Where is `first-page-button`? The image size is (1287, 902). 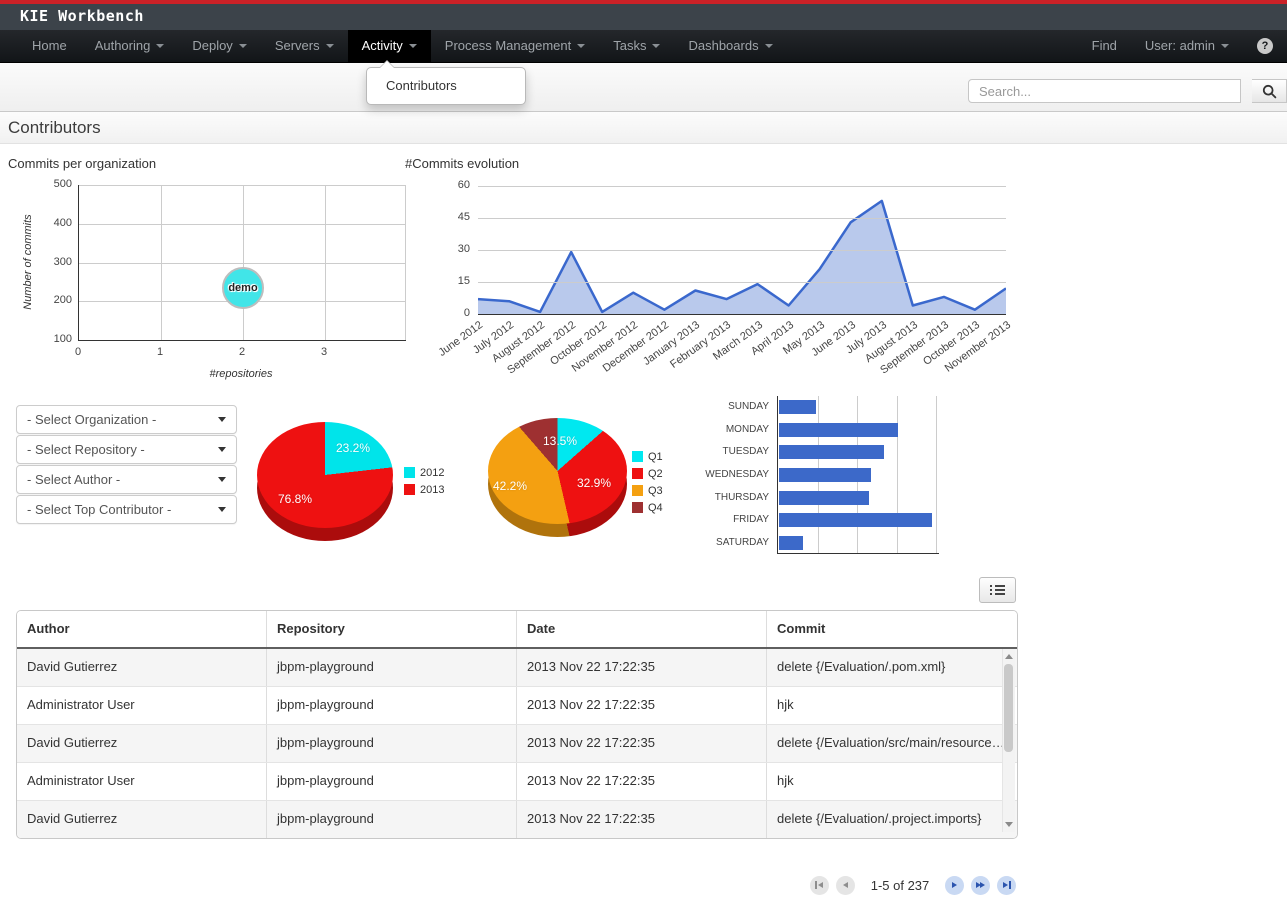
first-page-button is located at coordinates (819, 885).